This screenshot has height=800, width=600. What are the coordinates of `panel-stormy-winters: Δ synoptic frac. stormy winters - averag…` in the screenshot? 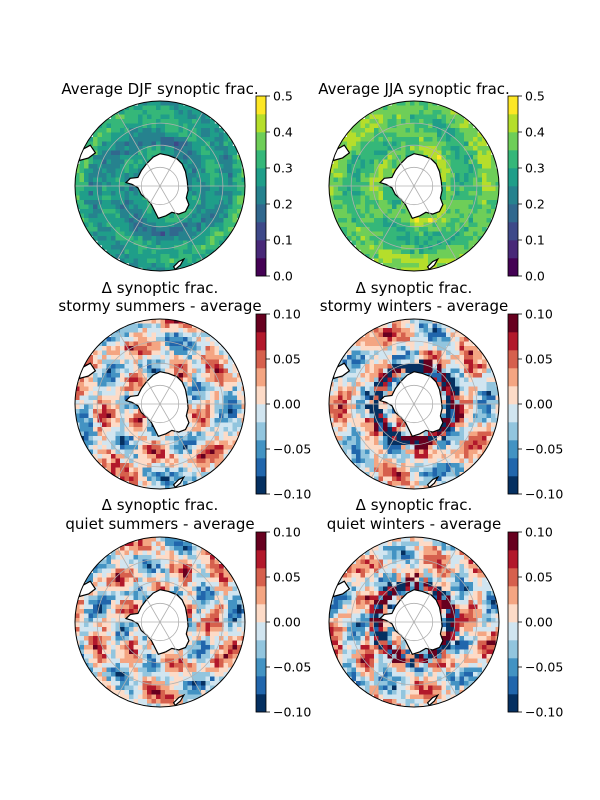 It's located at (442, 390).